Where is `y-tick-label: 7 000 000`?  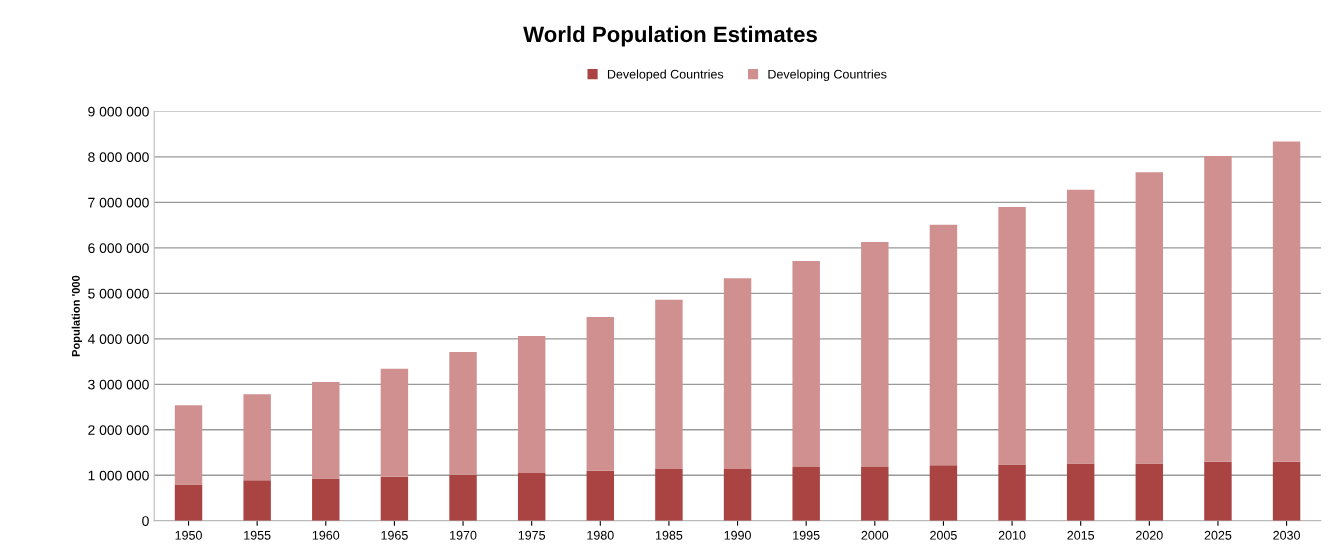
y-tick-label: 7 000 000 is located at coordinates (118, 202).